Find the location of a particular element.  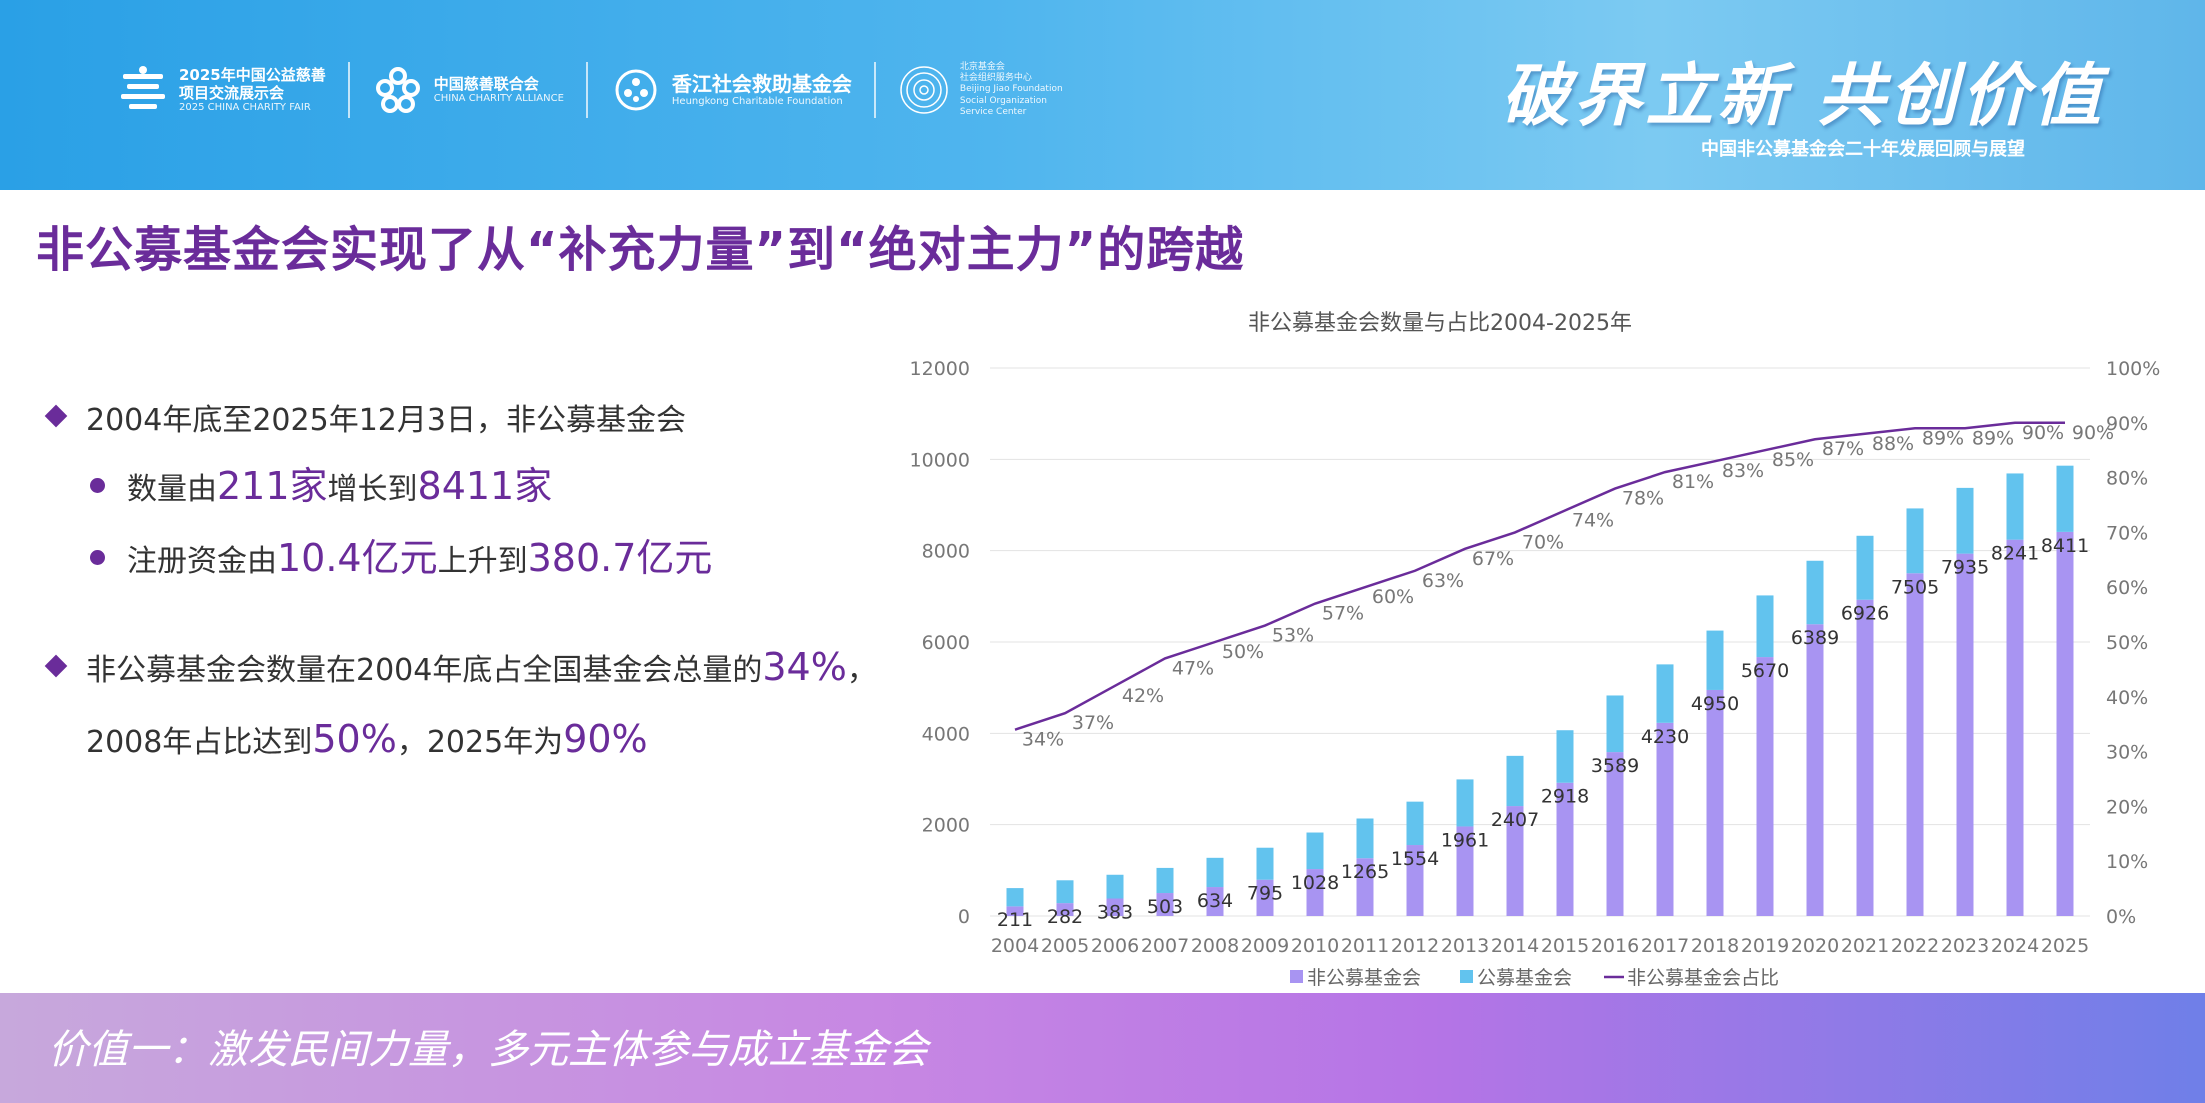

charity-fair-name-2: 项目交流展示会 is located at coordinates (232, 93).